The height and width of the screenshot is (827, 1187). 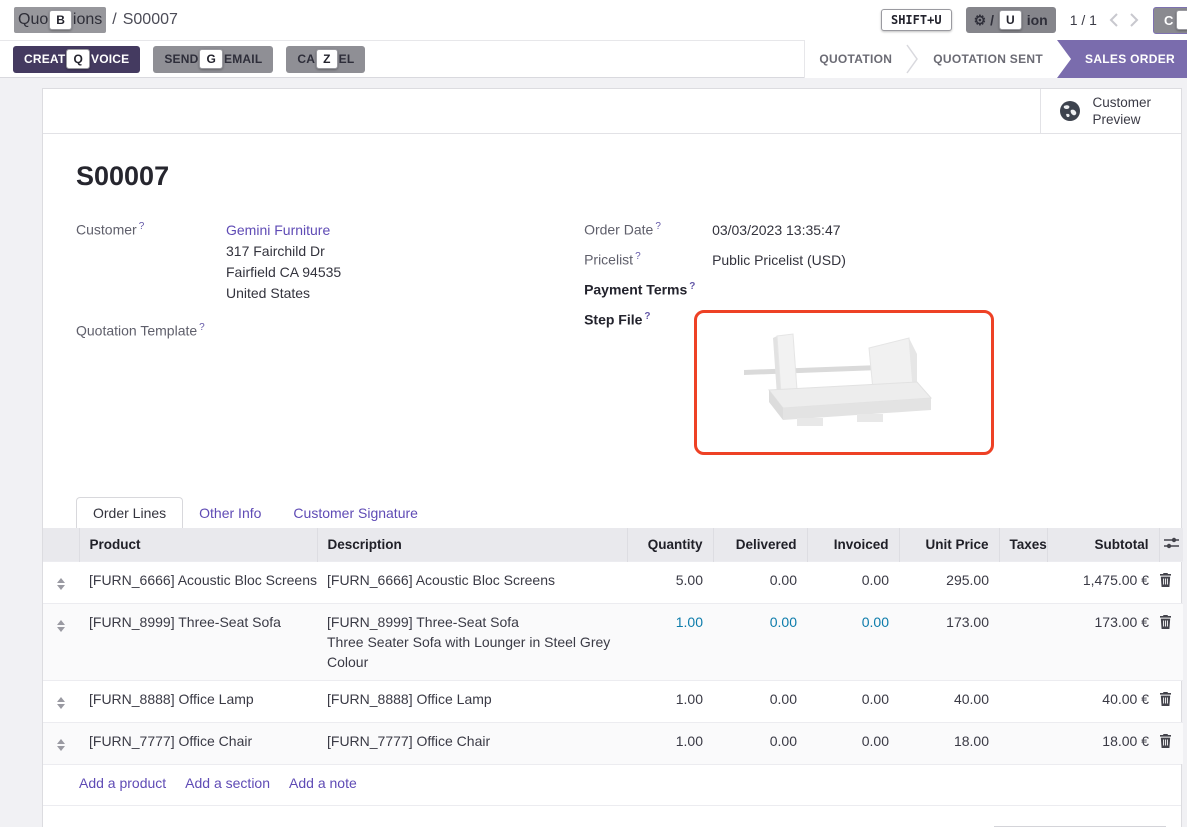 I want to click on keyboard-hint-badge: Z, so click(x=327, y=59).